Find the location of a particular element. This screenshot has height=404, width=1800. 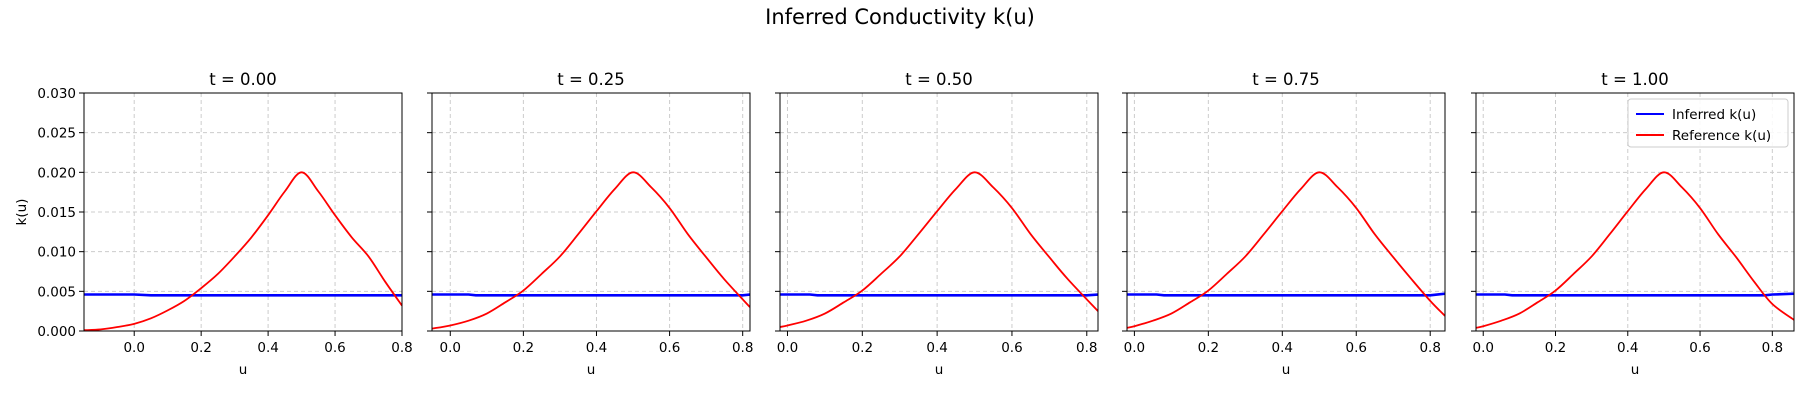

y-tick-label: 0.015 is located at coordinates (56, 213).